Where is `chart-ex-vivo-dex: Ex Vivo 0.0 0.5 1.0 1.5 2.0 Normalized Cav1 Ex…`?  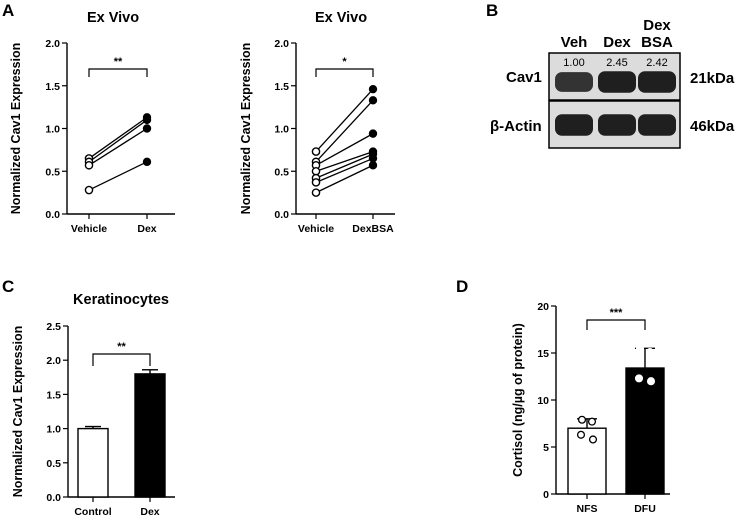
chart-ex-vivo-dex: Ex Vivo 0.0 0.5 1.0 1.5 2.0 Normalized Cav1 Ex… is located at coordinates (92, 122).